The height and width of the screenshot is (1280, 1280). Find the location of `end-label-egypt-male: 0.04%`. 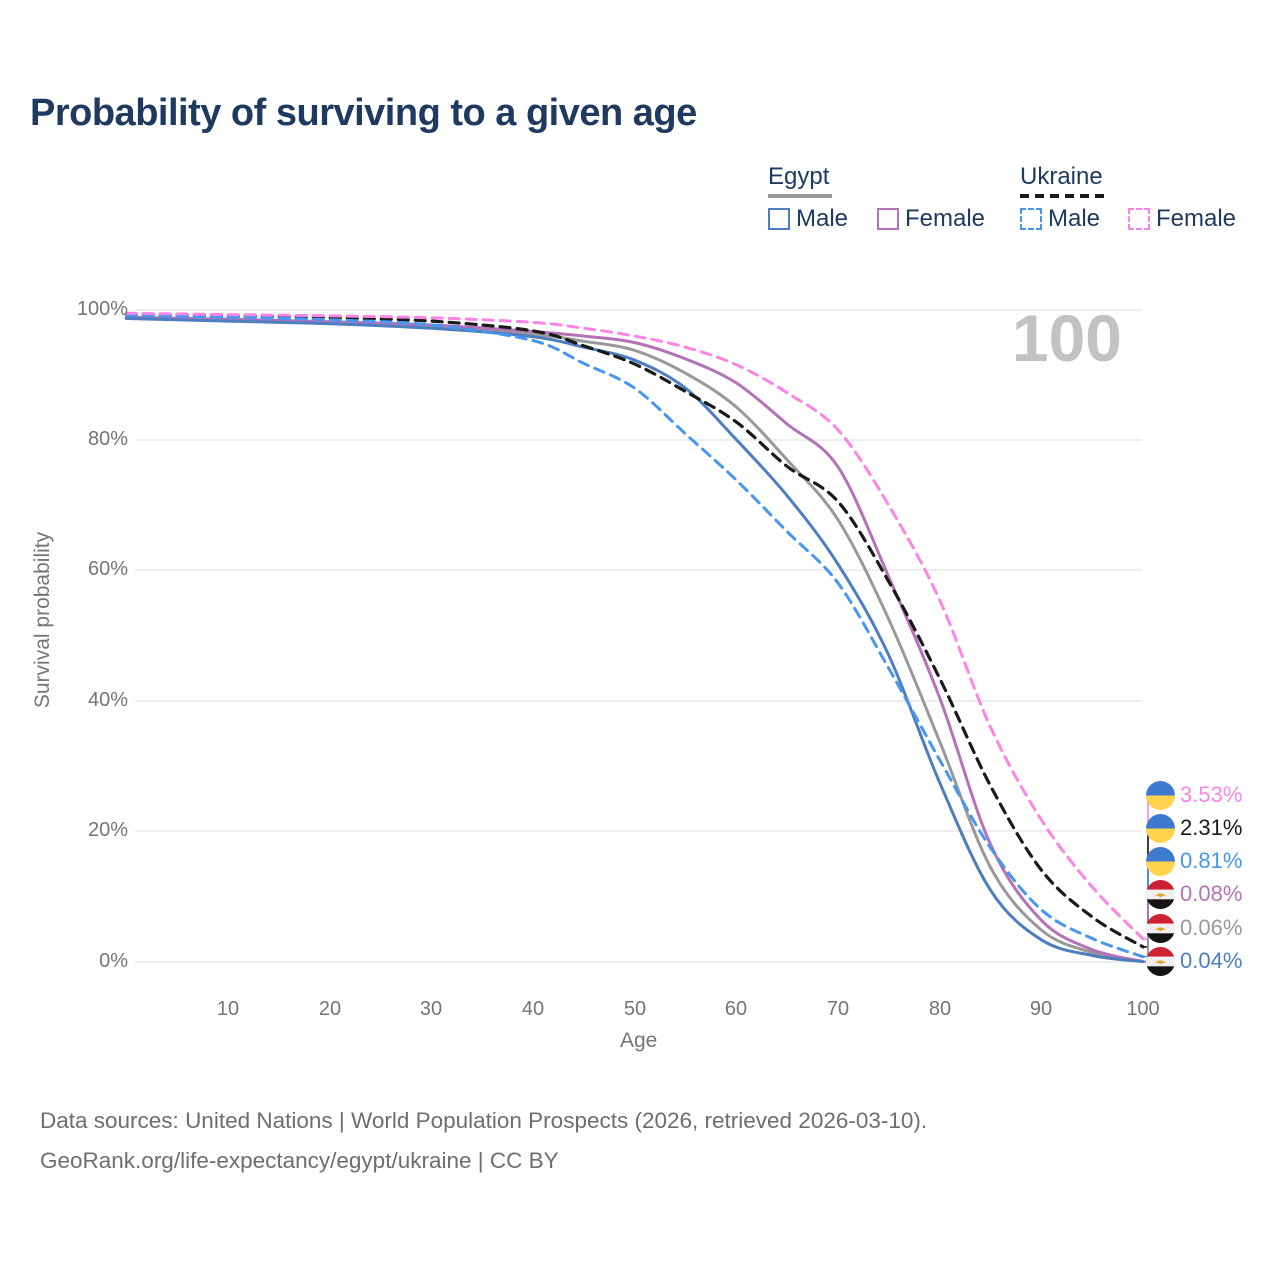

end-label-egypt-male: 0.04% is located at coordinates (1194, 961).